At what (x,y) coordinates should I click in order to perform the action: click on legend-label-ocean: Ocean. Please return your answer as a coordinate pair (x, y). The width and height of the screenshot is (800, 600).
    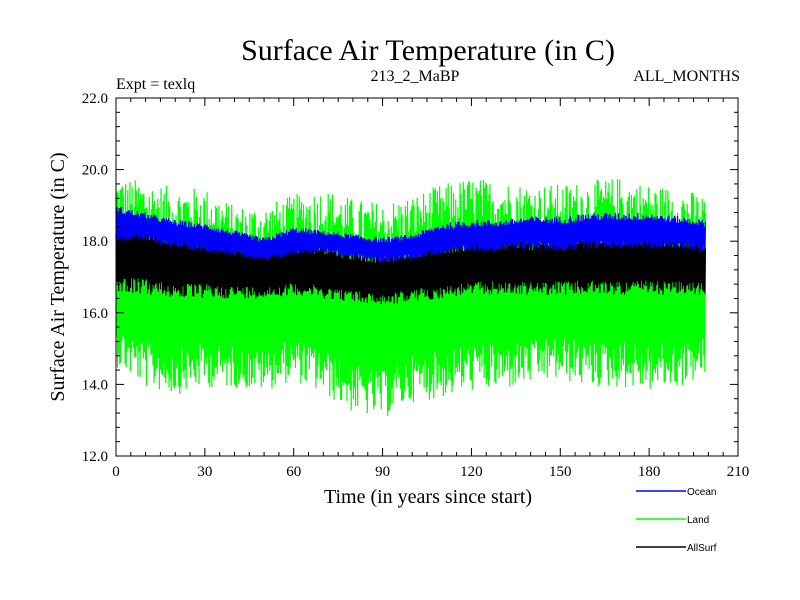
    Looking at the image, I should click on (701, 492).